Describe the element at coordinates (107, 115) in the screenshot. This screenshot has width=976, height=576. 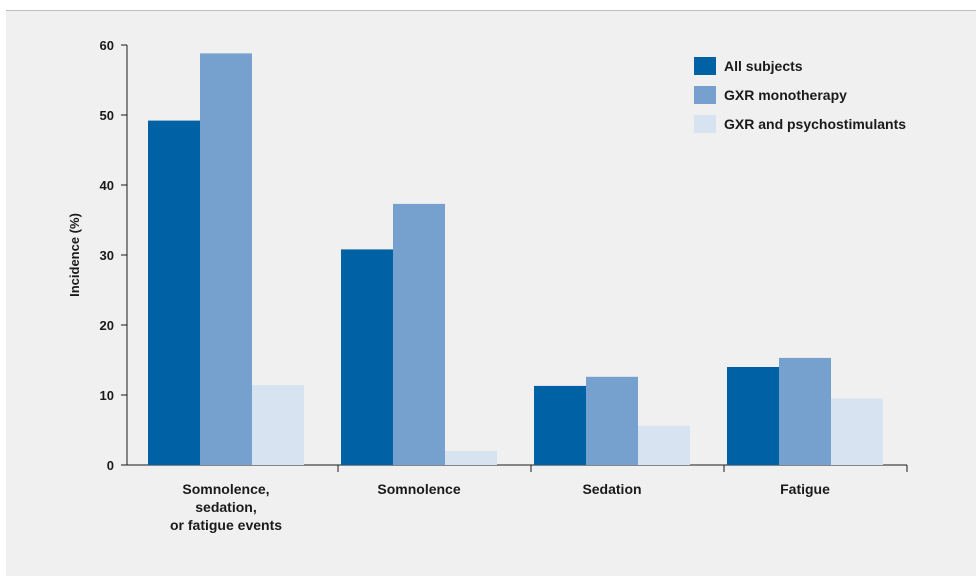
I see `y-tick-label: 50` at that location.